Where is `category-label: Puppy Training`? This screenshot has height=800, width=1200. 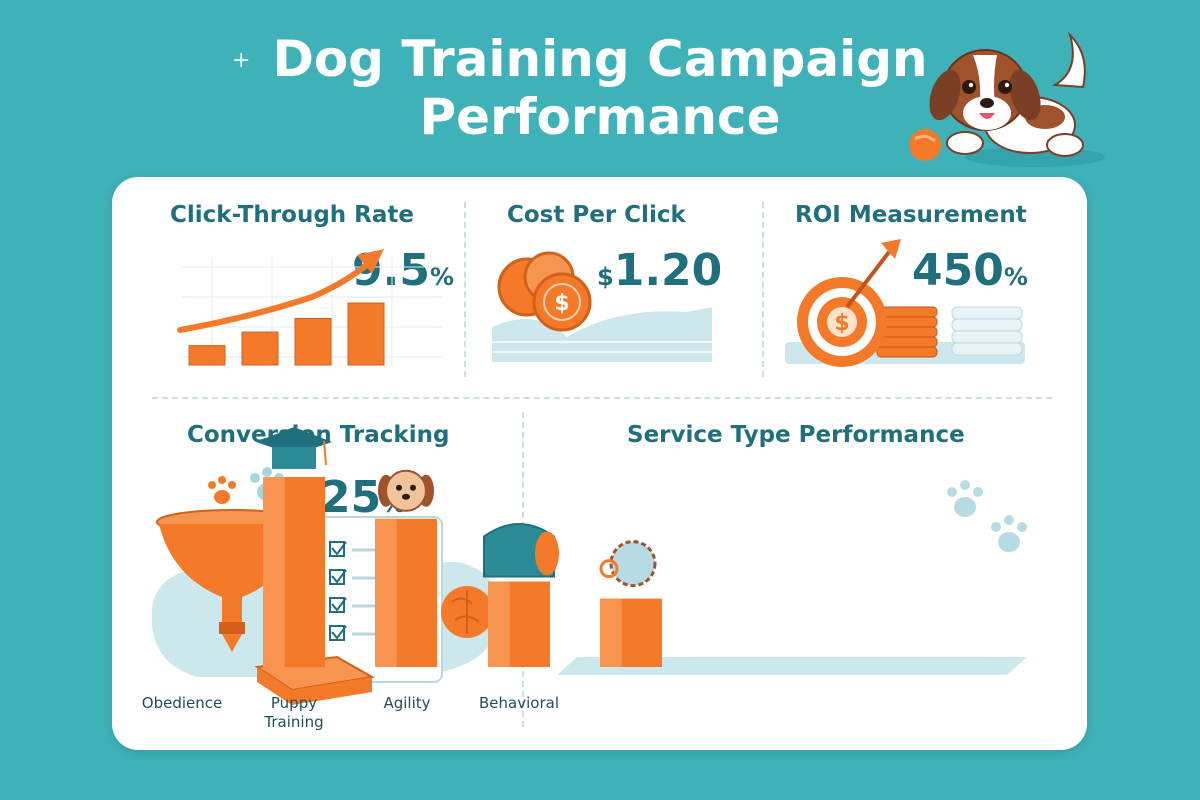 category-label: Puppy Training is located at coordinates (294, 713).